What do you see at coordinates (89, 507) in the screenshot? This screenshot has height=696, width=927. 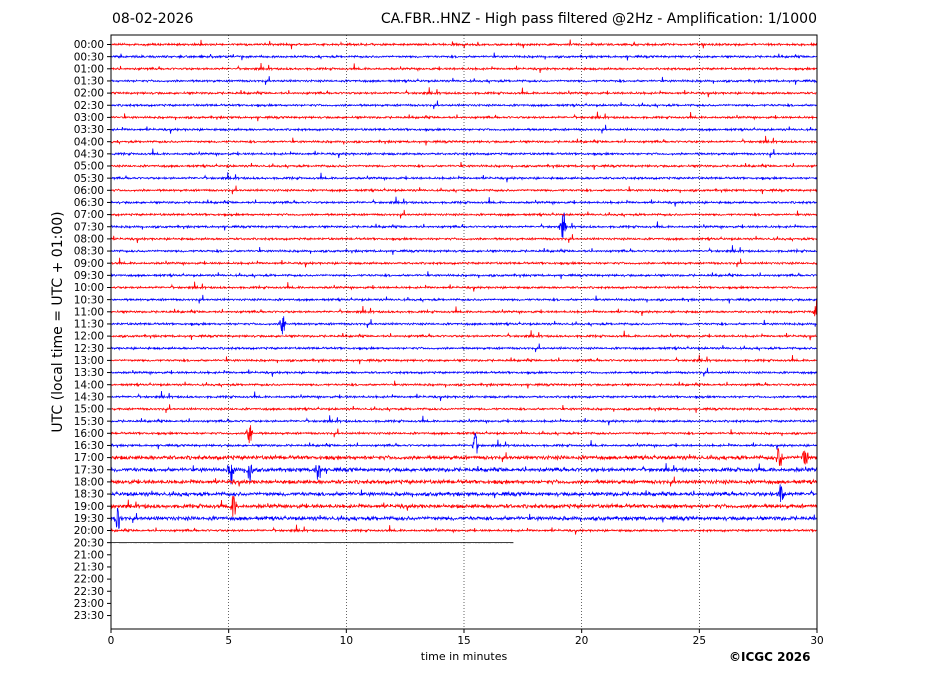 I see `y-tick-label: 19:00` at bounding box center [89, 507].